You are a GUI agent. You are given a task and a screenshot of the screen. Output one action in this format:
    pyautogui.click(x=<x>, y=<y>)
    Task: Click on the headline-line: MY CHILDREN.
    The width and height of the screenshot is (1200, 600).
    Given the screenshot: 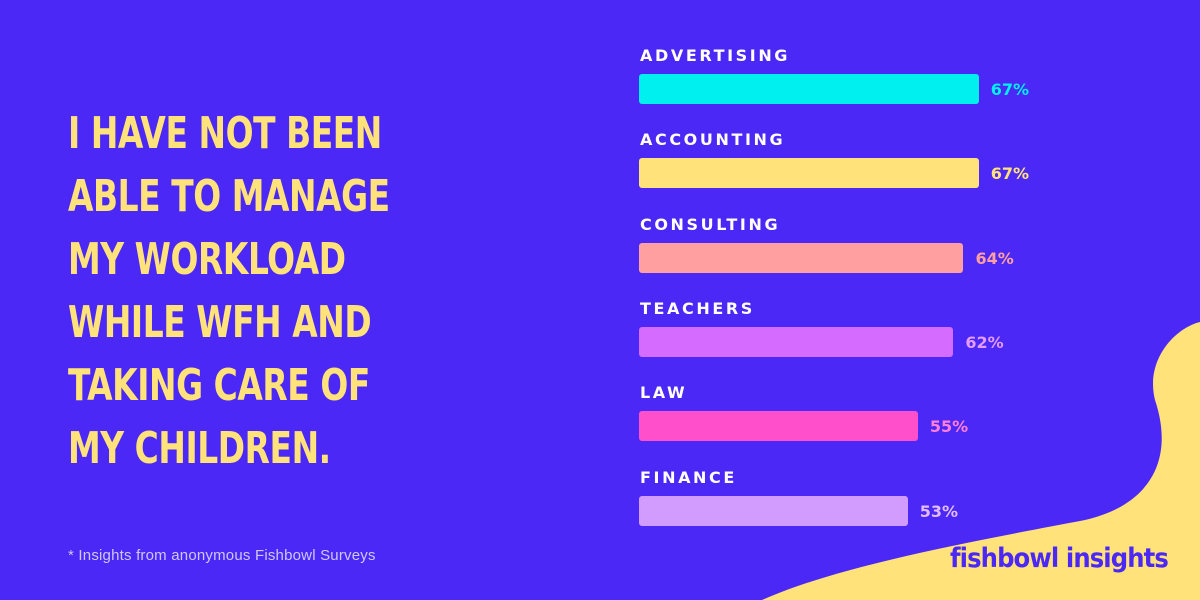 What is the action you would take?
    pyautogui.click(x=199, y=448)
    